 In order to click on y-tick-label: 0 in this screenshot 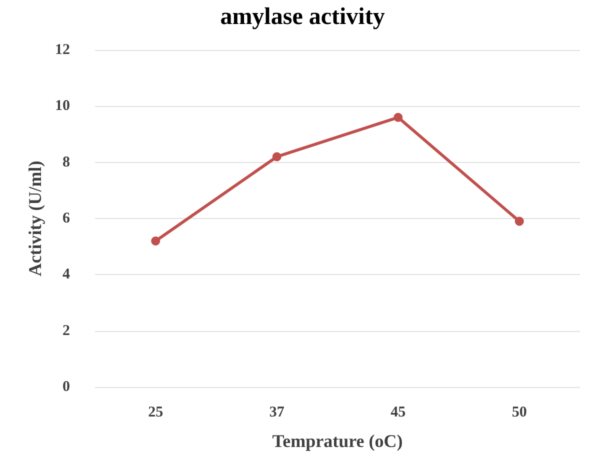, I will do `click(66, 387)`.